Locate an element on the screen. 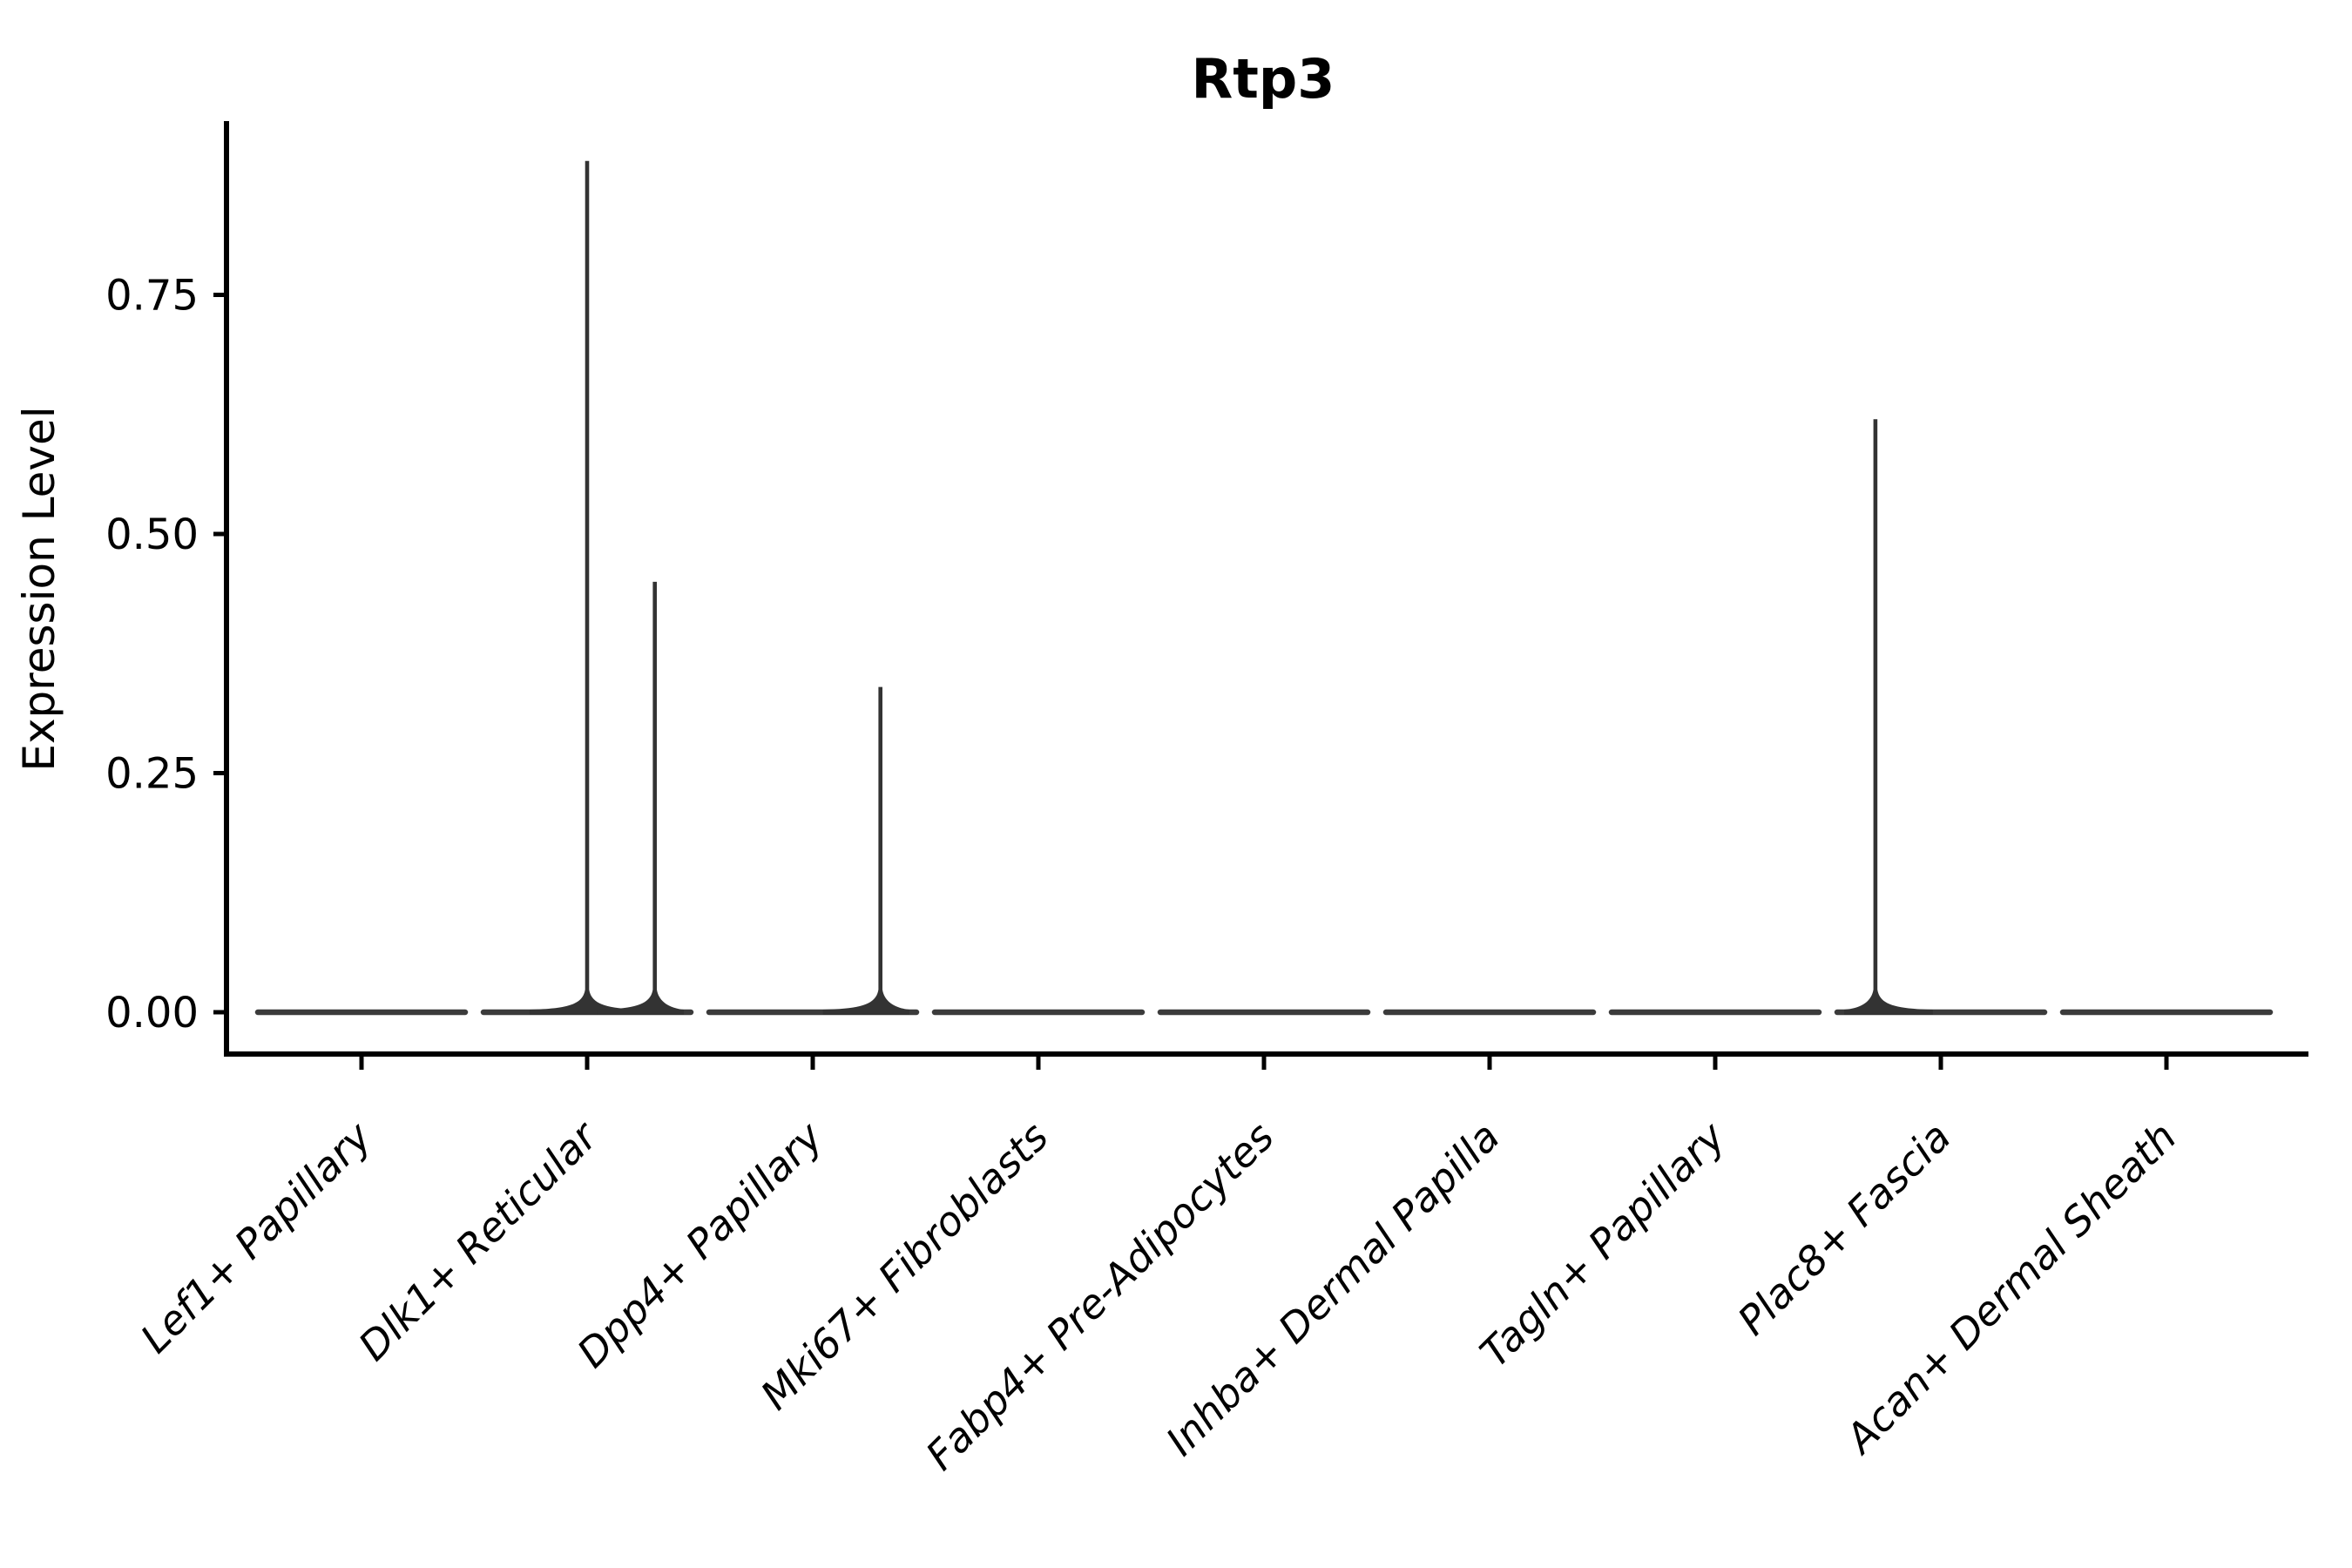  x-tick-label: Lef1+ Papillary is located at coordinates (256, 1237).